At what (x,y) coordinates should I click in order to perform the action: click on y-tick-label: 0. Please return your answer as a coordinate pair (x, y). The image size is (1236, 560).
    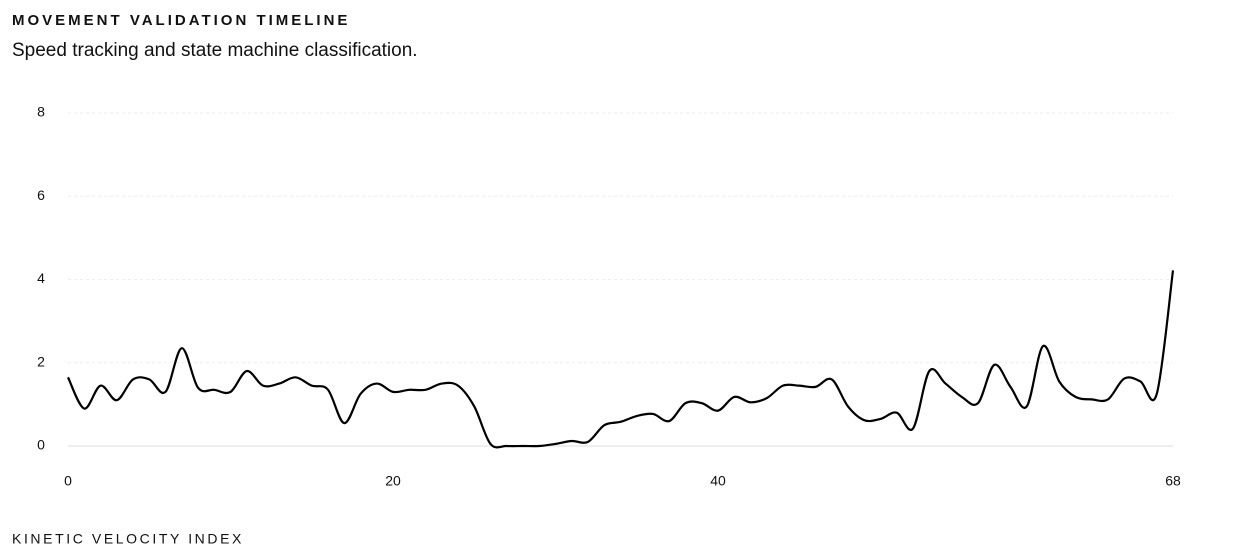
    Looking at the image, I should click on (41, 445).